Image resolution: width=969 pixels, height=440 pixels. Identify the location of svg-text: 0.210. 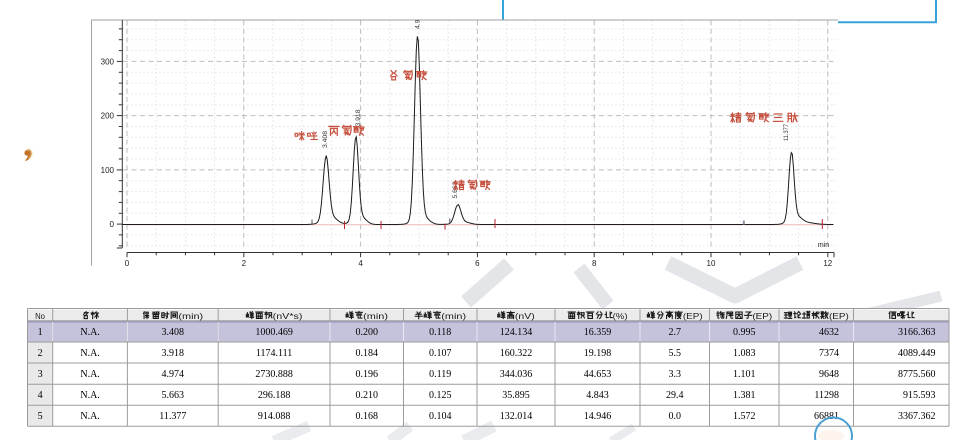
(367, 395).